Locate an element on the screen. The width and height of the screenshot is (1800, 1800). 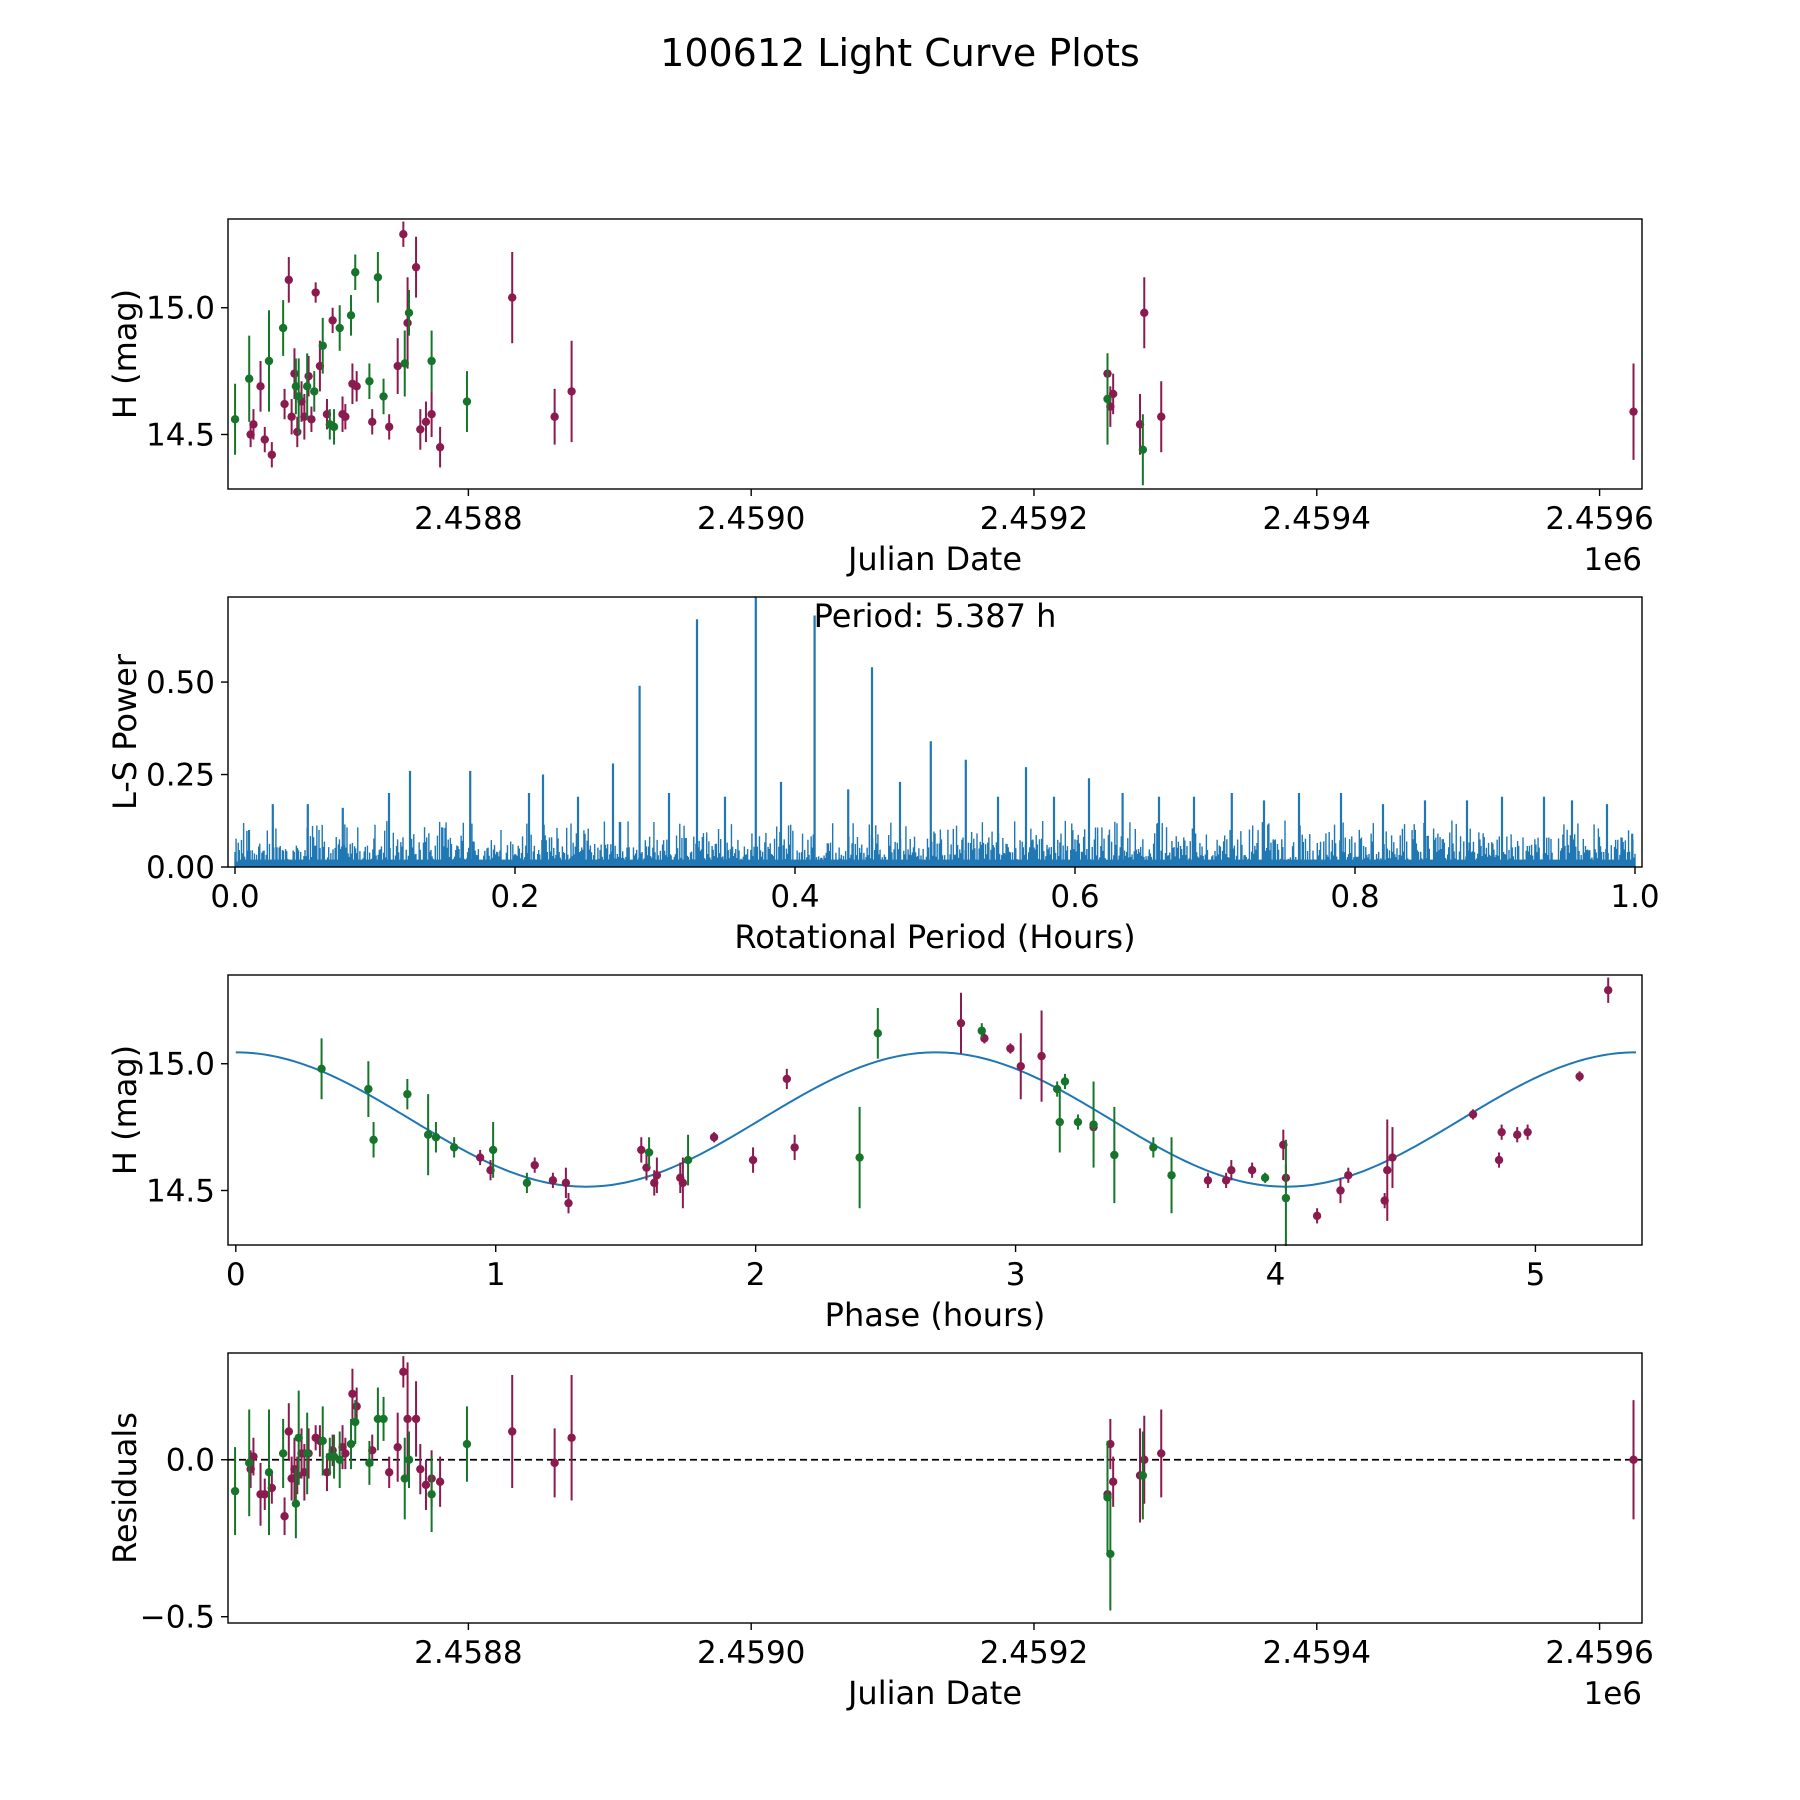
x-tick-label: 0.2 is located at coordinates (514, 897).